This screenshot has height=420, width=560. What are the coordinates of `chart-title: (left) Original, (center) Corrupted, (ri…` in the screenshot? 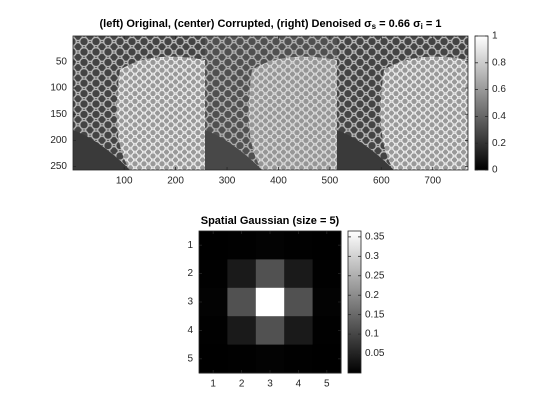 It's located at (270, 24).